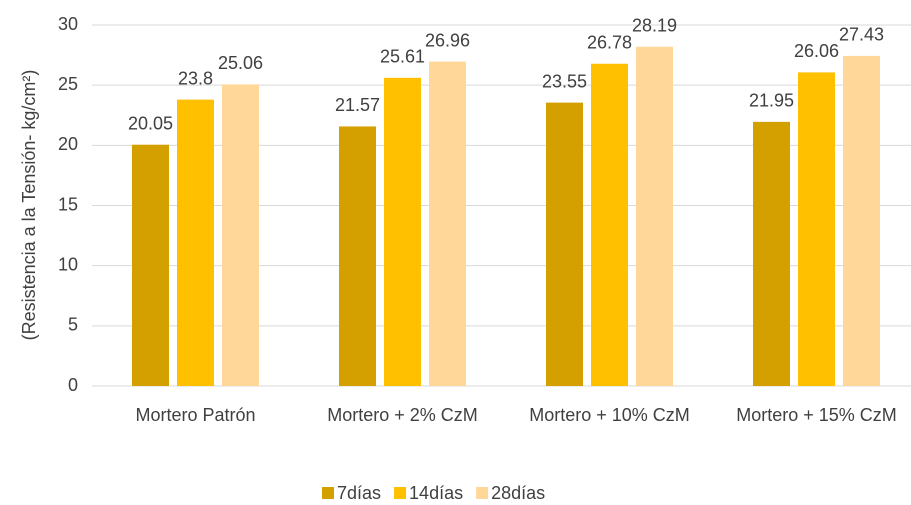  What do you see at coordinates (609, 42) in the screenshot?
I see `data-label: 26.78` at bounding box center [609, 42].